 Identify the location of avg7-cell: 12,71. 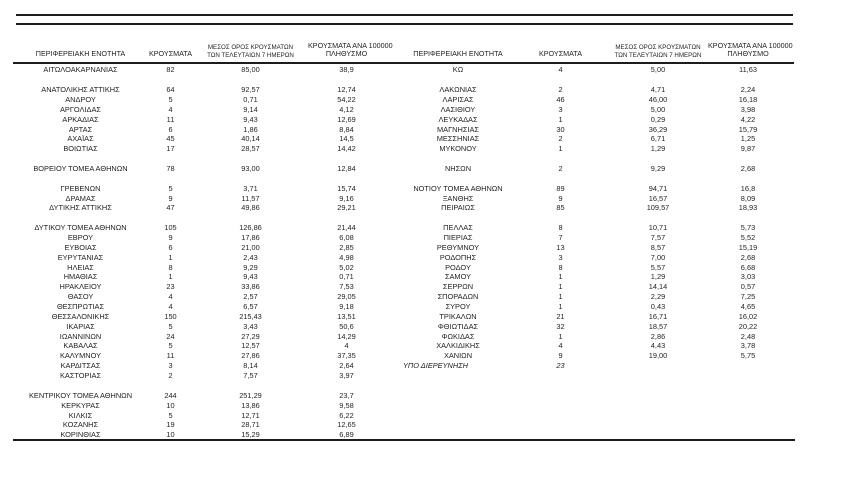
(250, 415).